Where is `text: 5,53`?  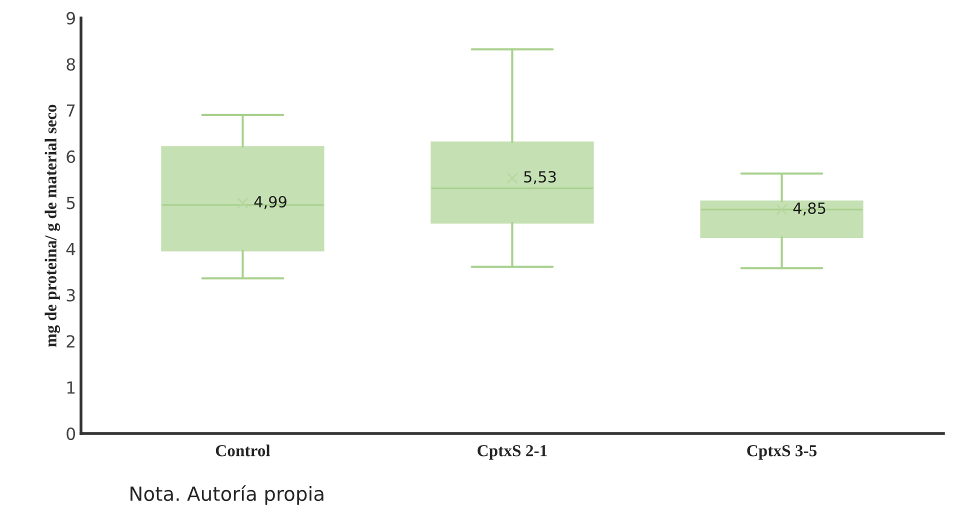 text: 5,53 is located at coordinates (540, 177).